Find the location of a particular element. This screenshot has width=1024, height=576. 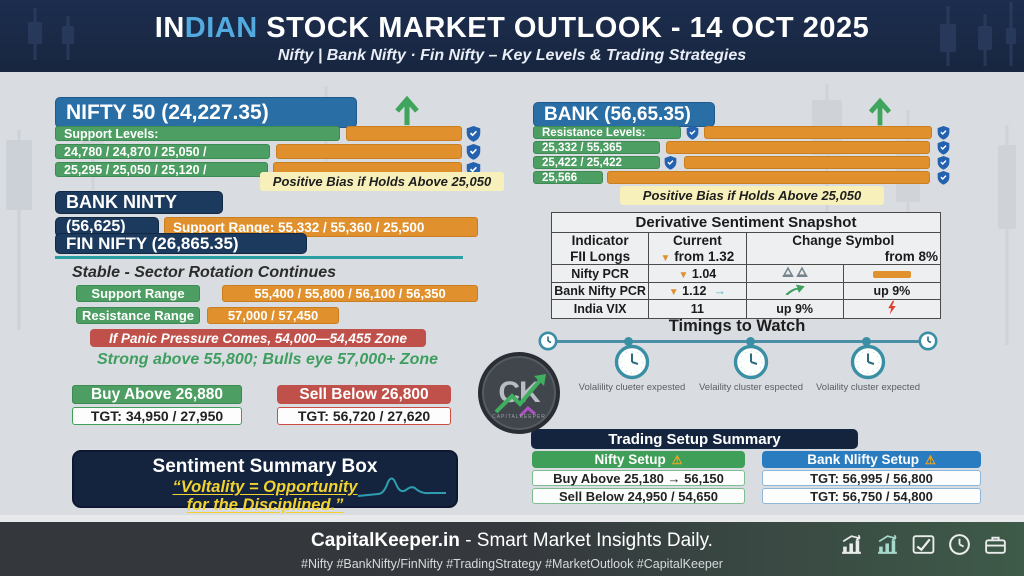

buy-target: TGT: 34,950 / 27,950 is located at coordinates (157, 416).